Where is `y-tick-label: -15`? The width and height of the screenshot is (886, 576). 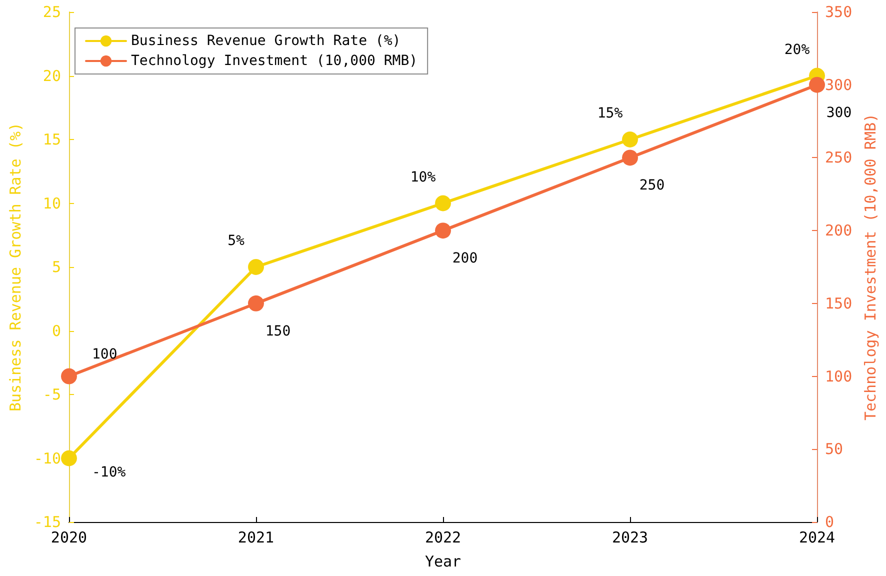 y-tick-label: -15 is located at coordinates (47, 522).